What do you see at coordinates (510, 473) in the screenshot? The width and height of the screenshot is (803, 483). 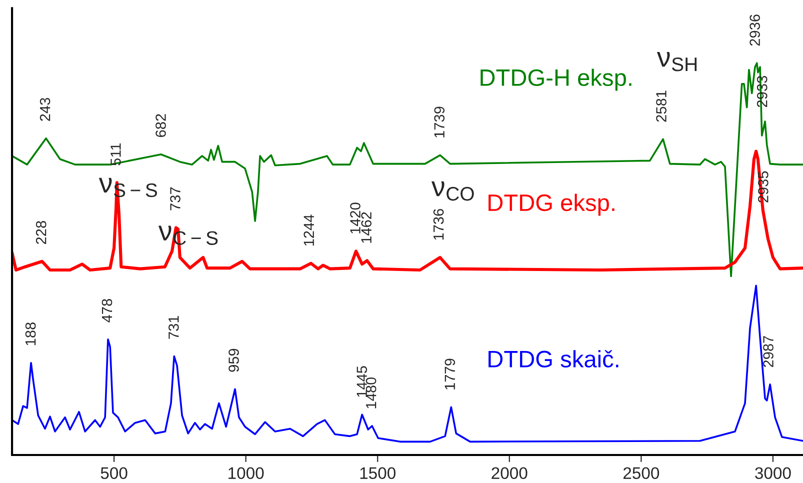 I see `x-tick-label: 2000` at bounding box center [510, 473].